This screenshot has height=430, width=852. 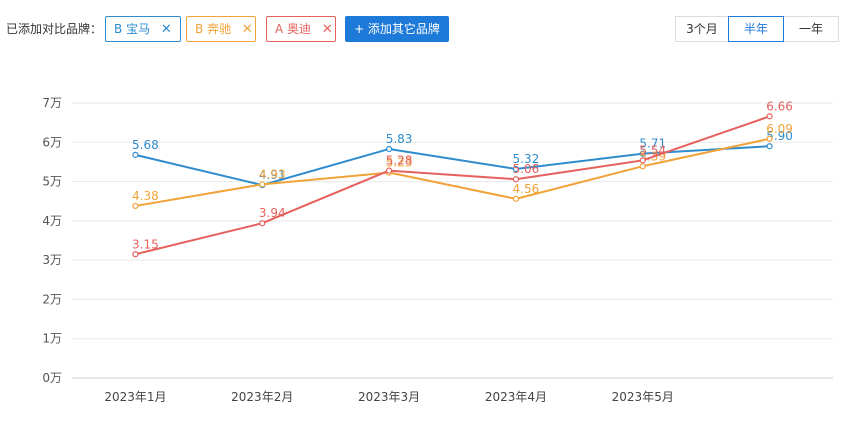 I want to click on y-tick-label: 7万, so click(x=52, y=103).